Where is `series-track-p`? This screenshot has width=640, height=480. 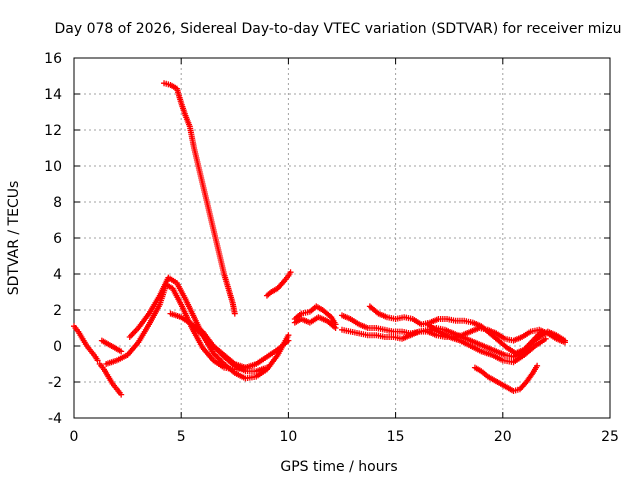
series-track-p is located at coordinates (506, 378).